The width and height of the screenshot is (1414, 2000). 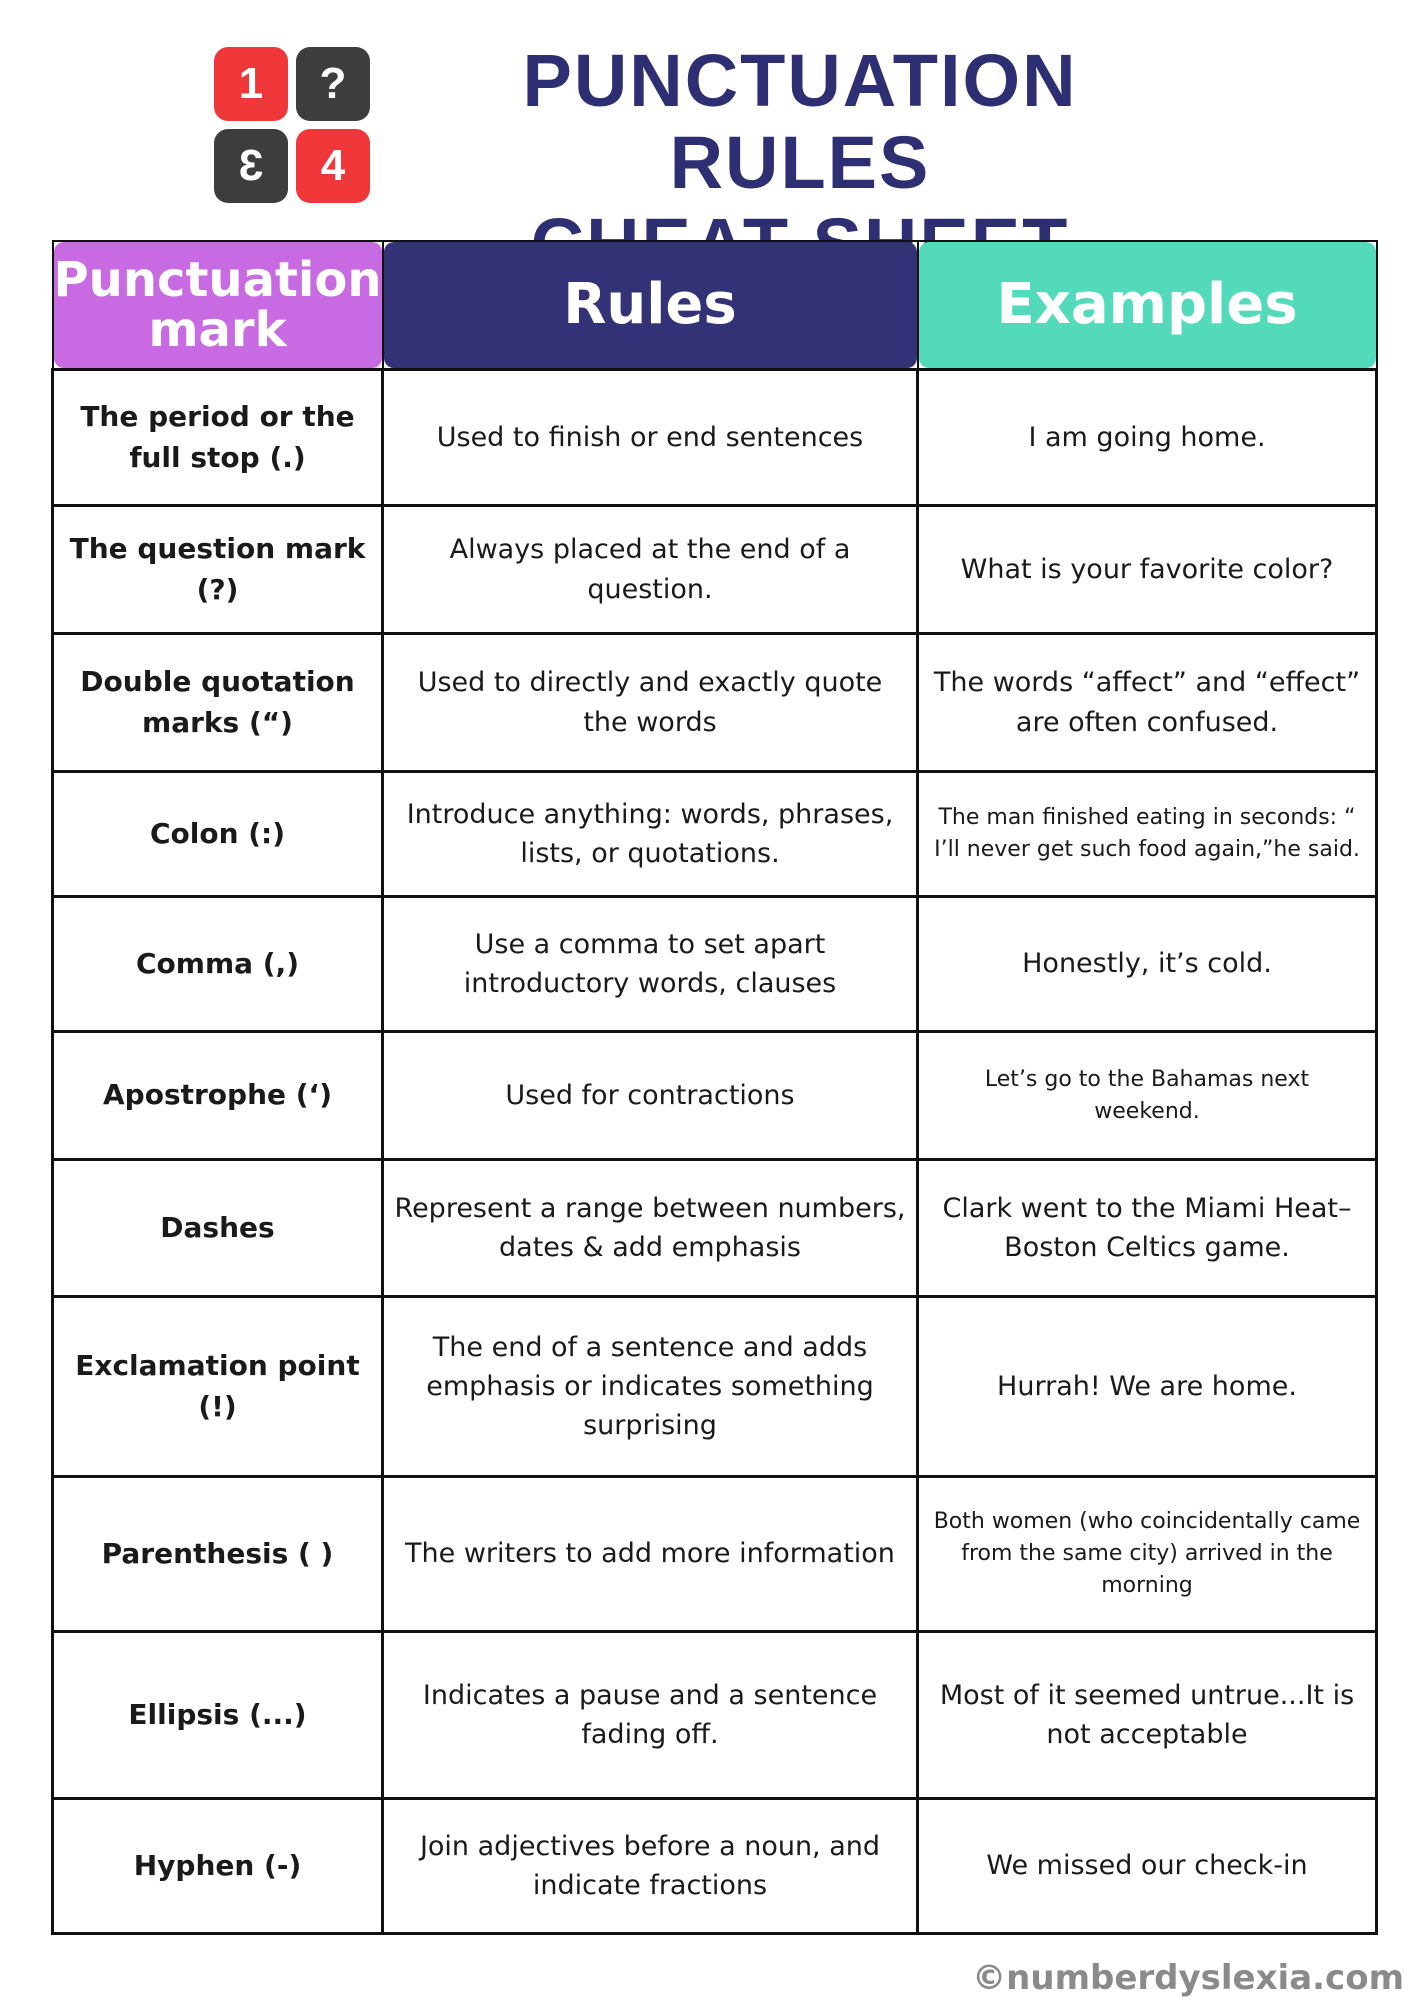 I want to click on example-cell: Let’s go to the Bahamas next weekend., so click(x=1147, y=1095).